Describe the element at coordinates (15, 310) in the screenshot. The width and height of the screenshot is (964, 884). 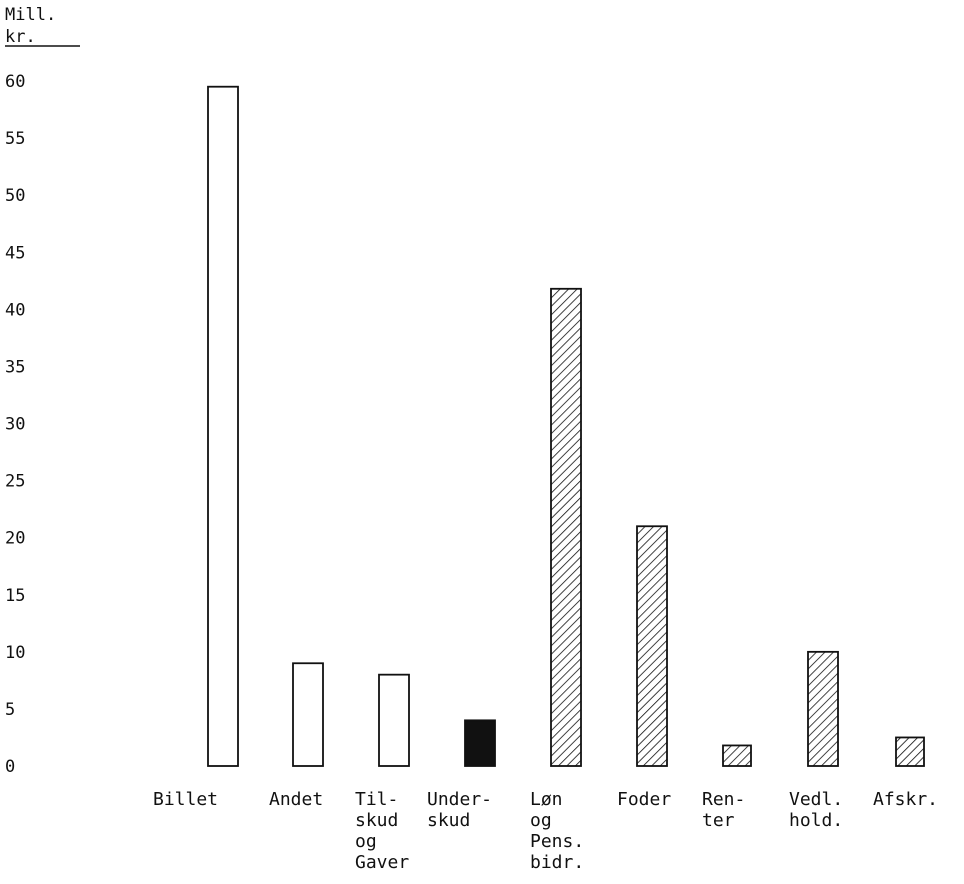
I see `y-tick-label: 40` at that location.